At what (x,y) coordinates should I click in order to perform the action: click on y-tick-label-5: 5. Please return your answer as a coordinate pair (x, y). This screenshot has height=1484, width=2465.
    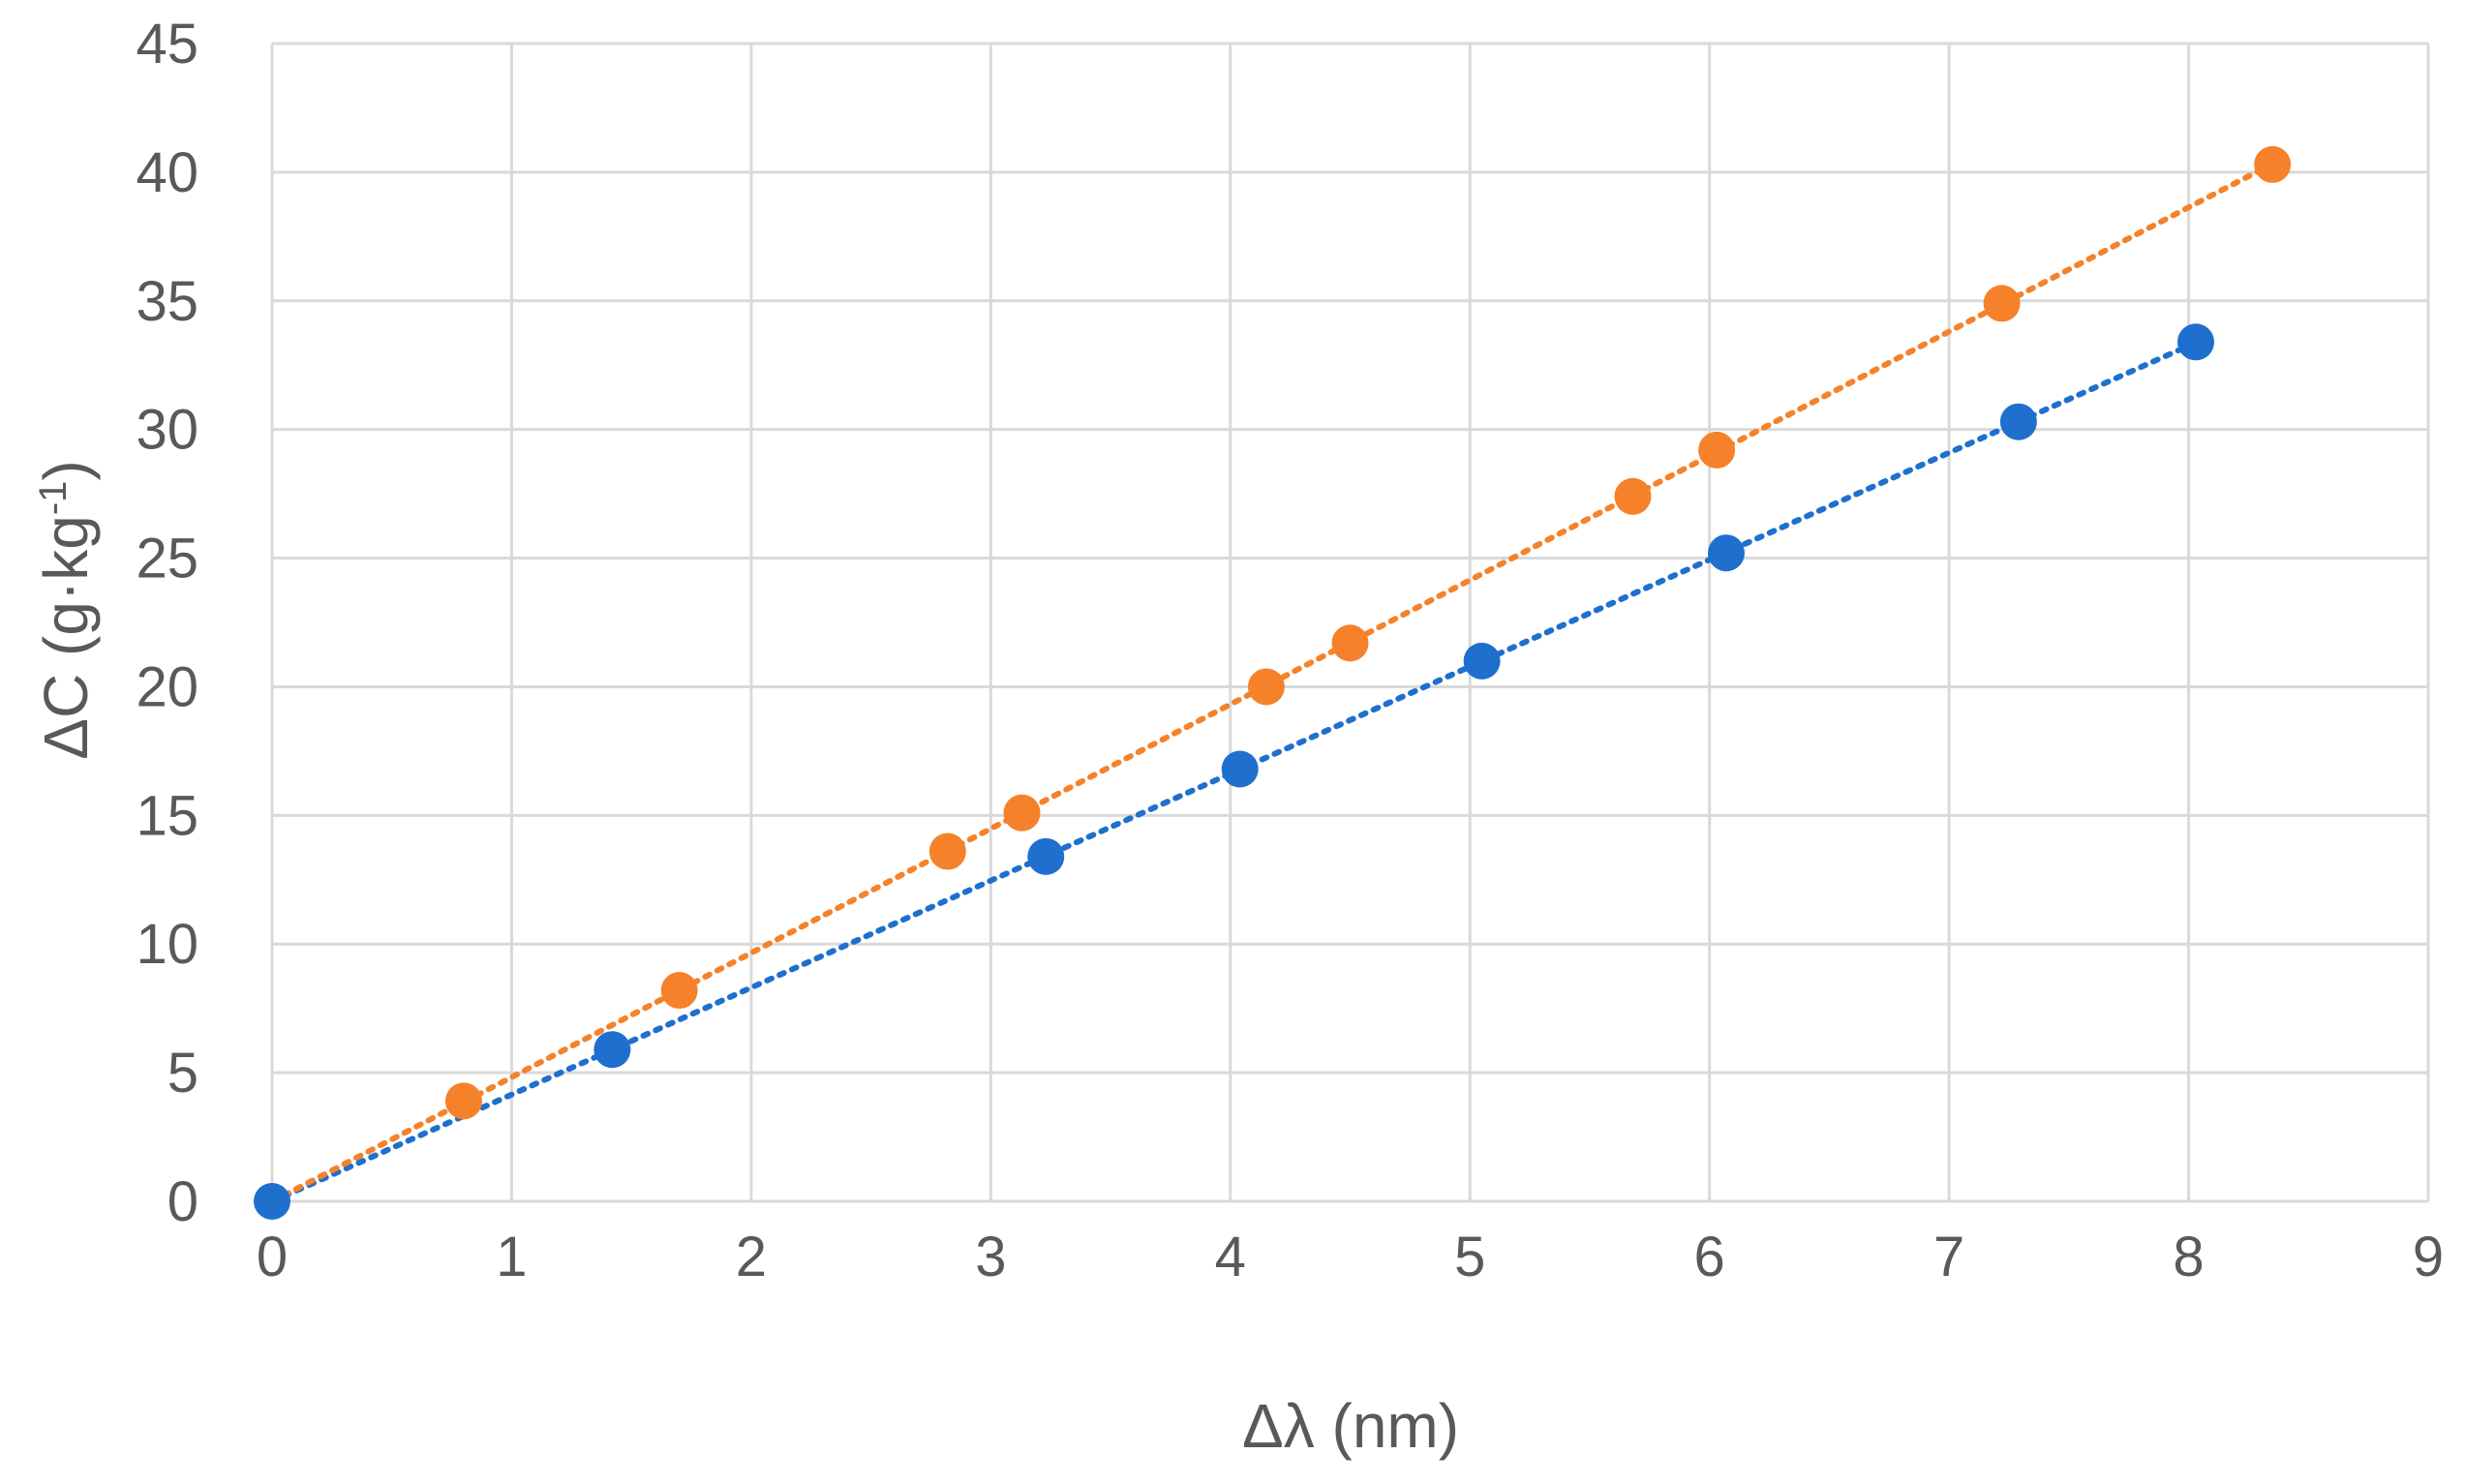
    Looking at the image, I should click on (182, 1073).